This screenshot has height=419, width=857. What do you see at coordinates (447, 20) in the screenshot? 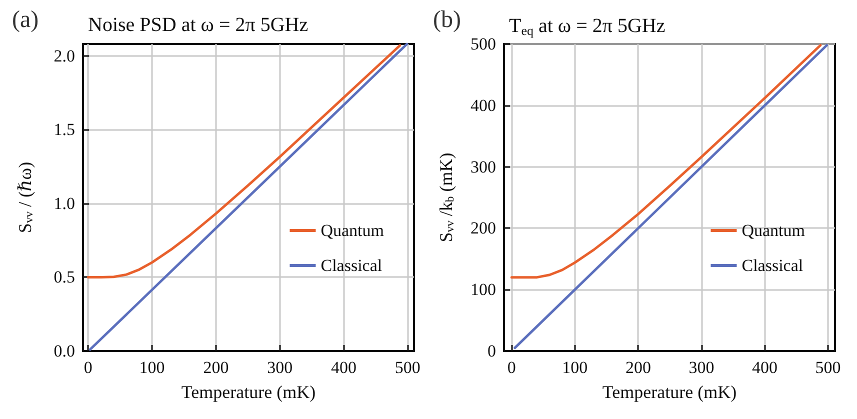
I see `text: (b)` at bounding box center [447, 20].